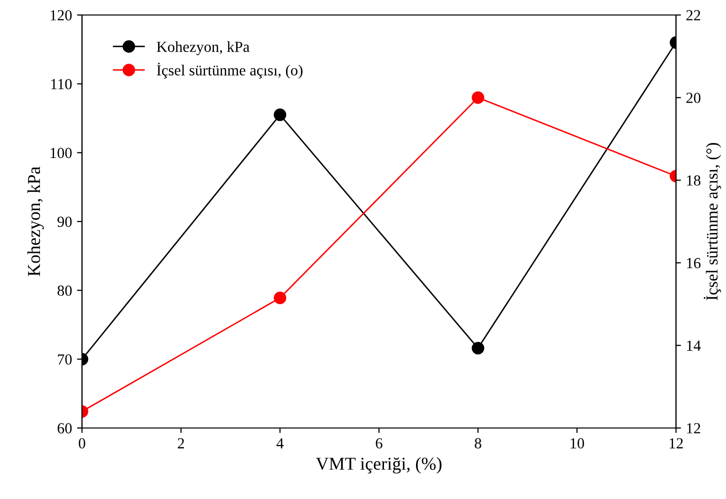  I want to click on y-tick-label: 120, so click(61, 15).